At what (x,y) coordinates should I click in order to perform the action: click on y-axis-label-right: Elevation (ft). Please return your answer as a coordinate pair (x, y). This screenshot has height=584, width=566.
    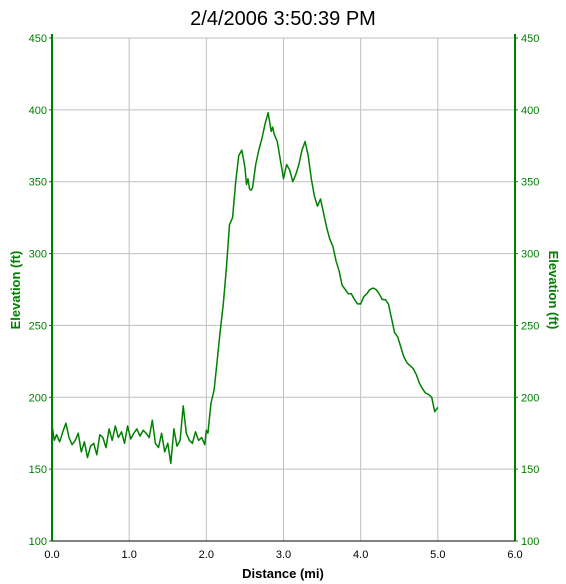
    Looking at the image, I should click on (553, 290).